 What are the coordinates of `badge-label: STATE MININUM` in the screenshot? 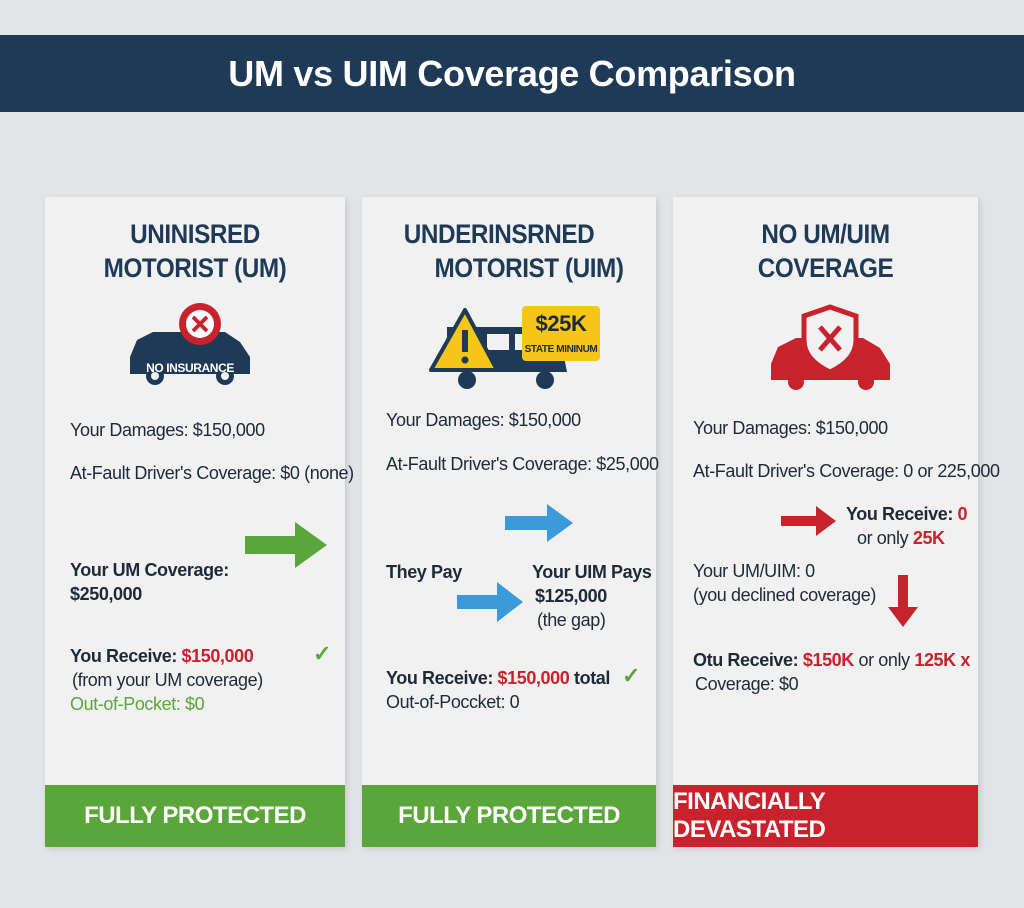 It's located at (561, 349).